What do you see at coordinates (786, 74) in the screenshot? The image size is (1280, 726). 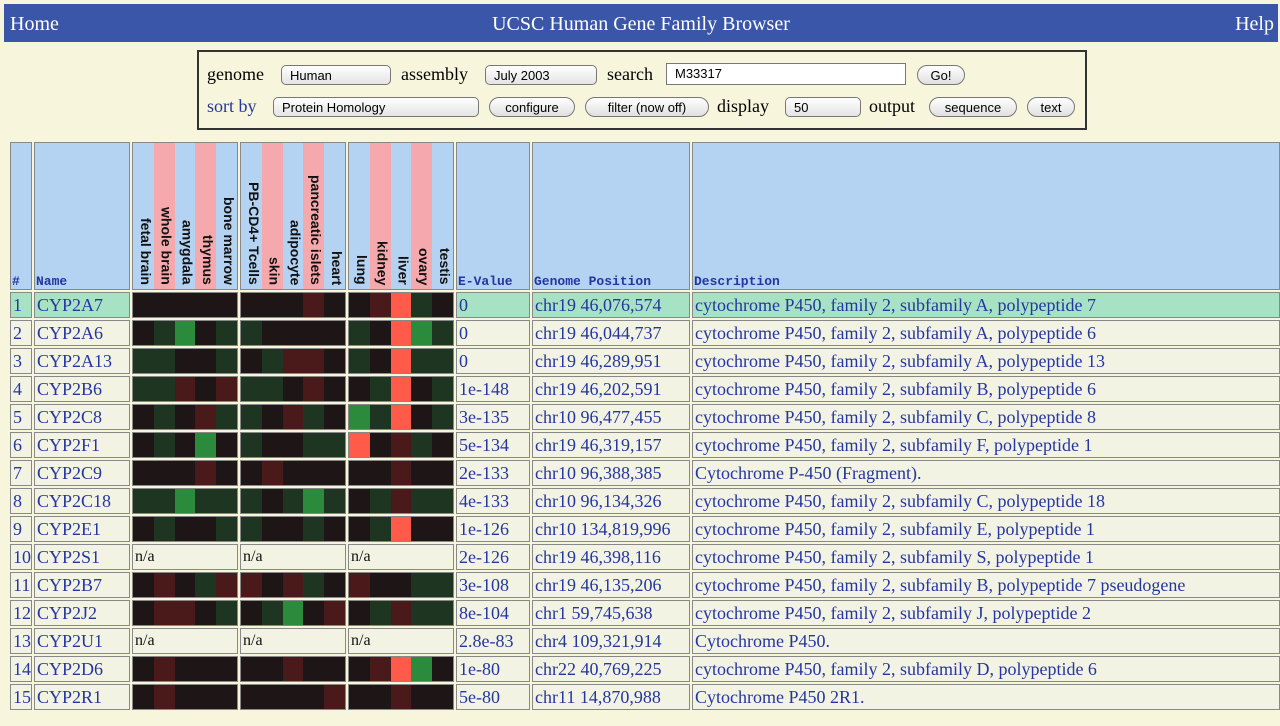 I see `search-input: M33317` at bounding box center [786, 74].